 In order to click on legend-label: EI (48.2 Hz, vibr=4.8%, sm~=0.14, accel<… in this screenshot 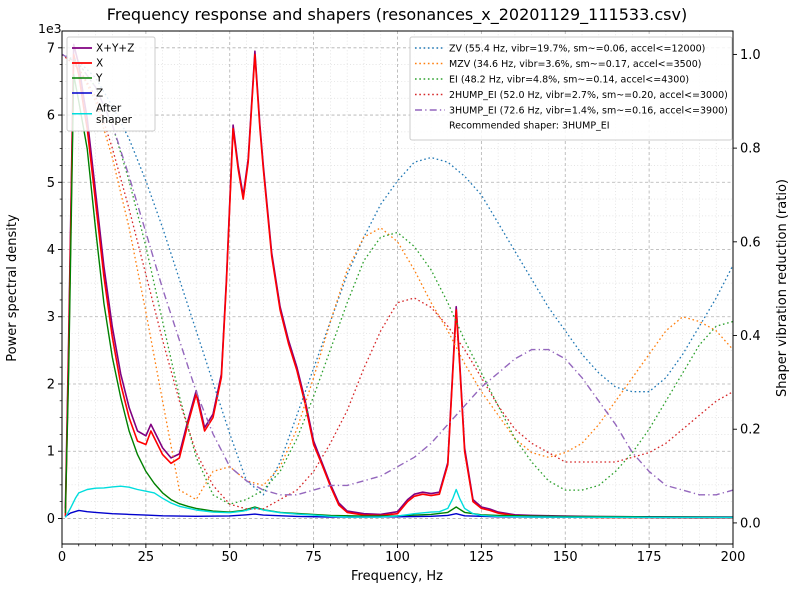, I will do `click(569, 80)`.